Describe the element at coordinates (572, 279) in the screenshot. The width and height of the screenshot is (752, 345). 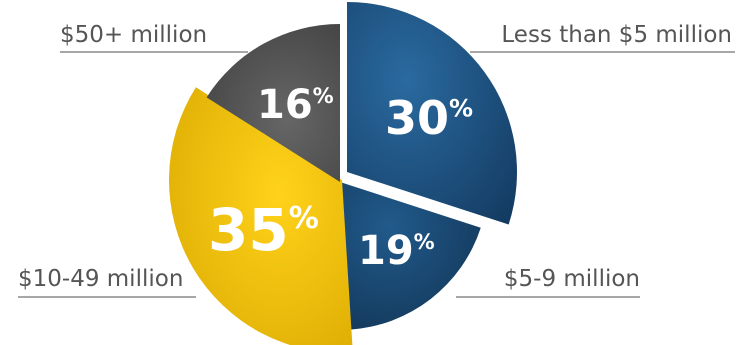
I see `category-label-2: $5-9 million` at that location.